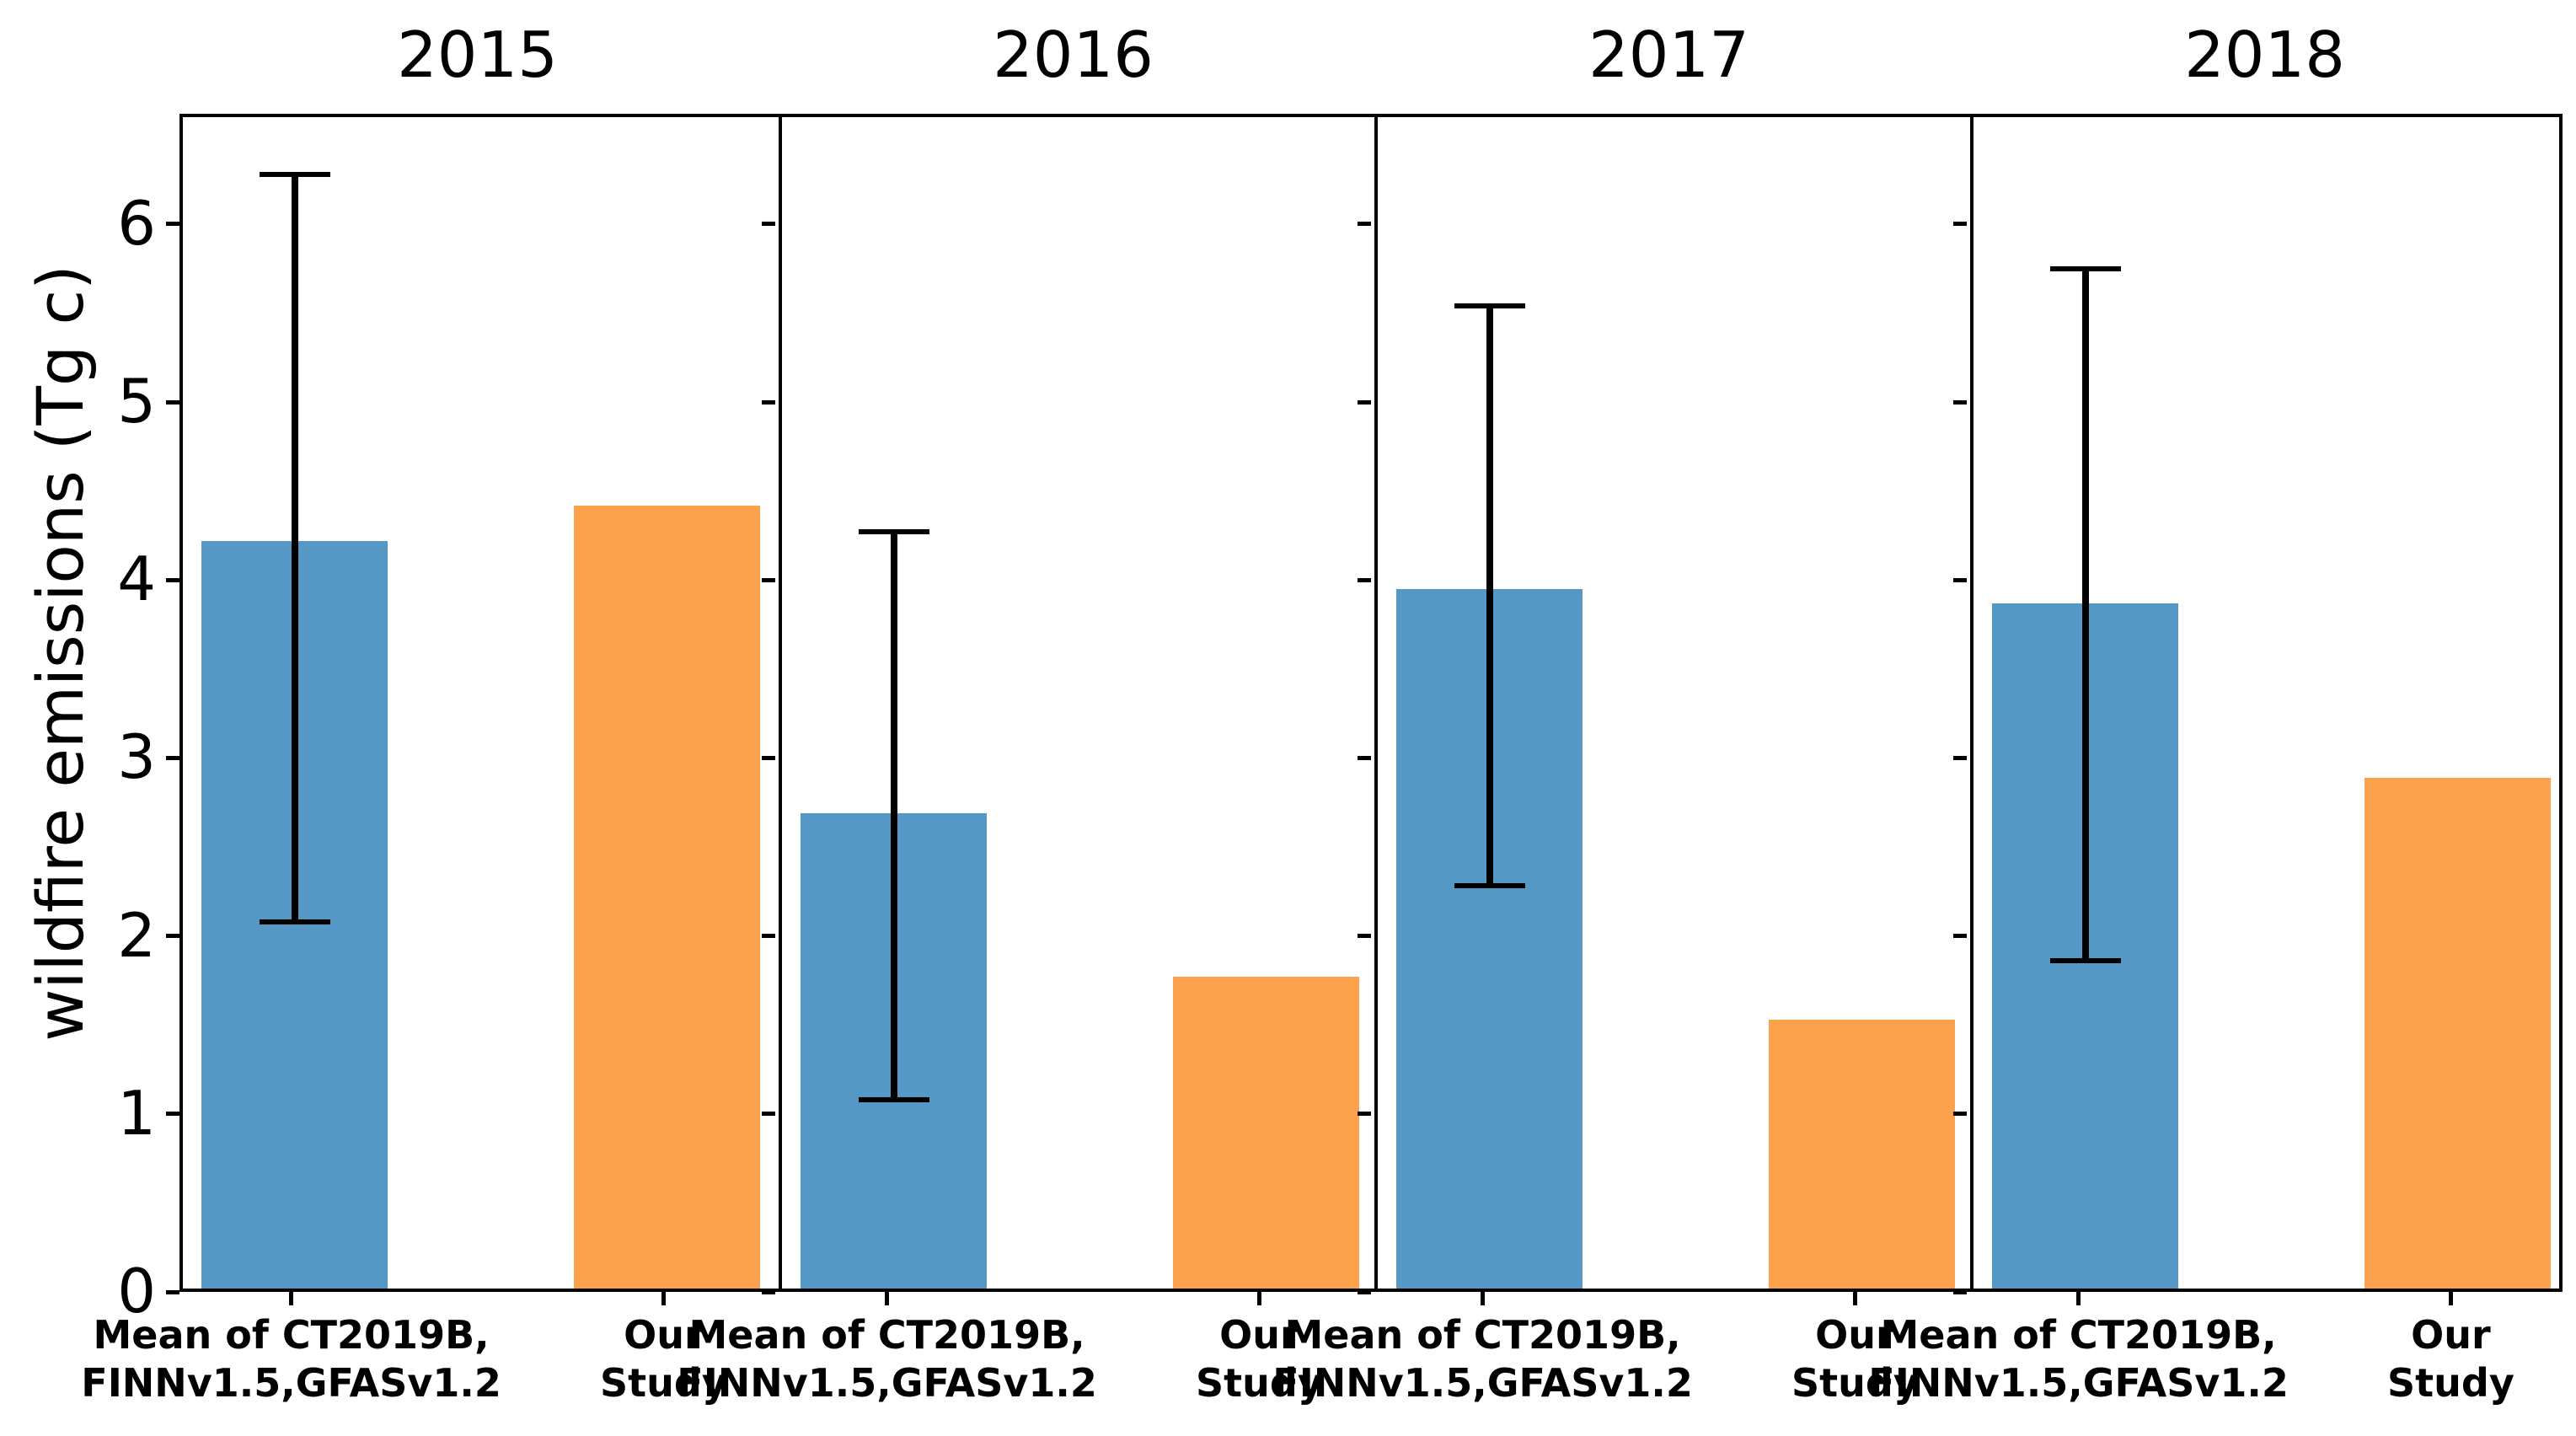 The image size is (2576, 1436). What do you see at coordinates (136, 579) in the screenshot?
I see `y-tick-label: 4` at bounding box center [136, 579].